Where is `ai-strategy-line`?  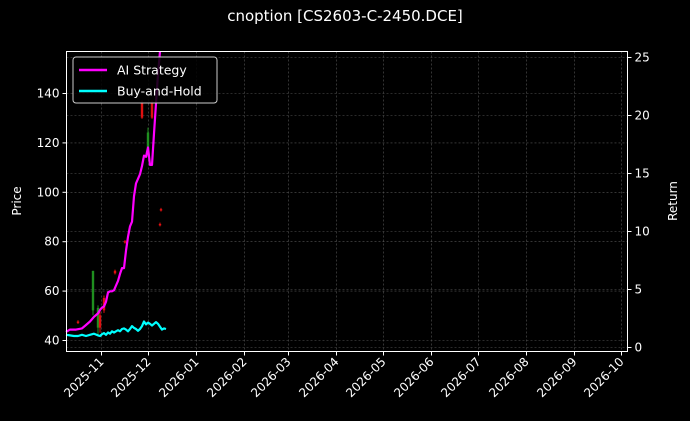
ai-strategy-line is located at coordinates (113, 192).